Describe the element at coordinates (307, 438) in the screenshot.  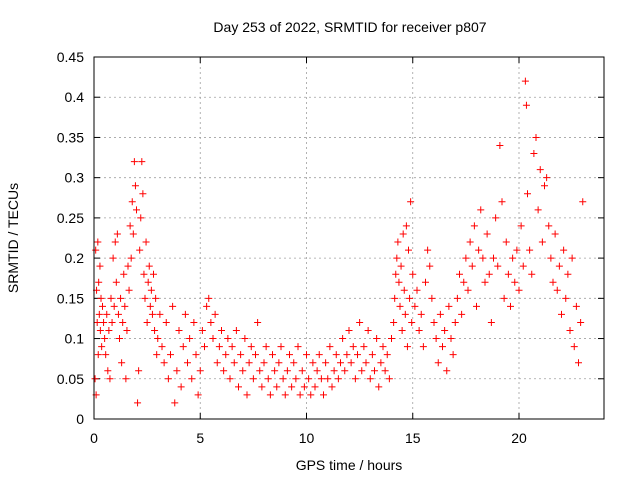
I see `x-tick-label: 10` at that location.